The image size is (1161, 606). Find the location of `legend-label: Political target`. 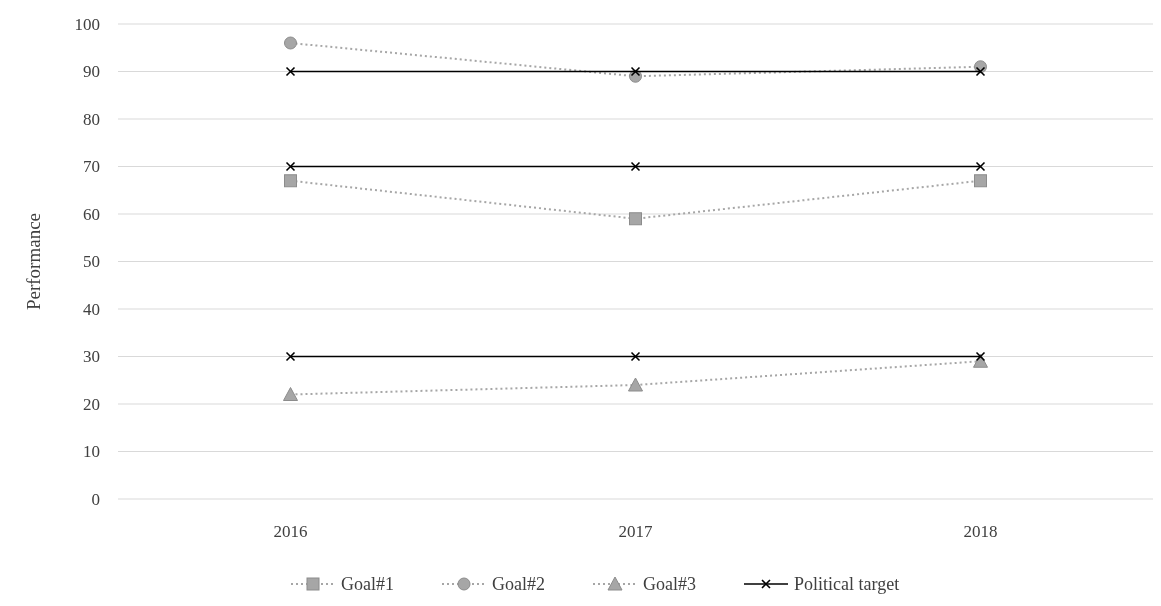

legend-label: Political target is located at coordinates (847, 584).